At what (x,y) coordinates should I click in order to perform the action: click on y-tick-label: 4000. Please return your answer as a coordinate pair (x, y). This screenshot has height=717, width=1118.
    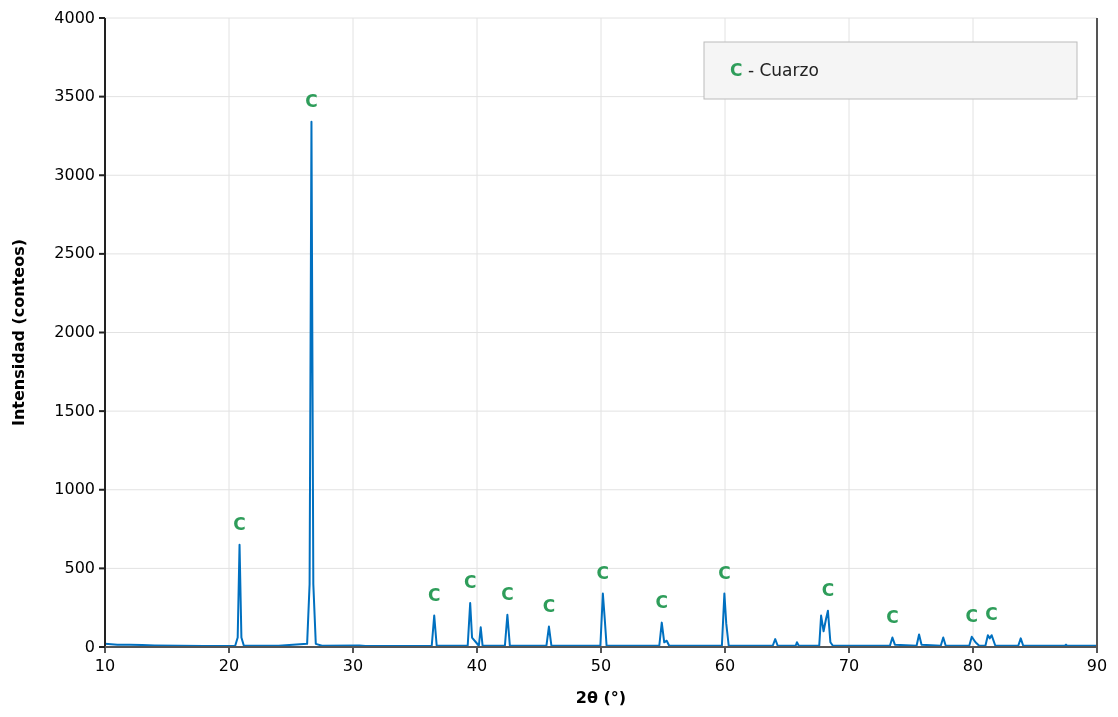
    Looking at the image, I should click on (74, 17).